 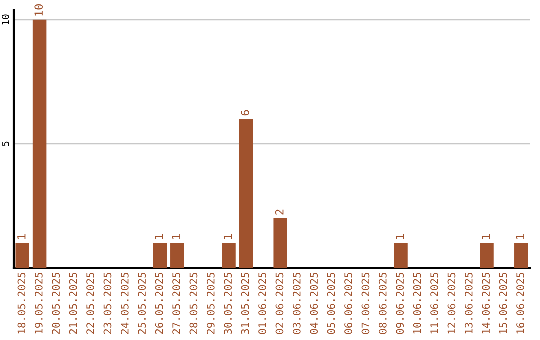 What do you see at coordinates (108, 303) in the screenshot?
I see `x-tick-label: 23.05.2025` at bounding box center [108, 303].